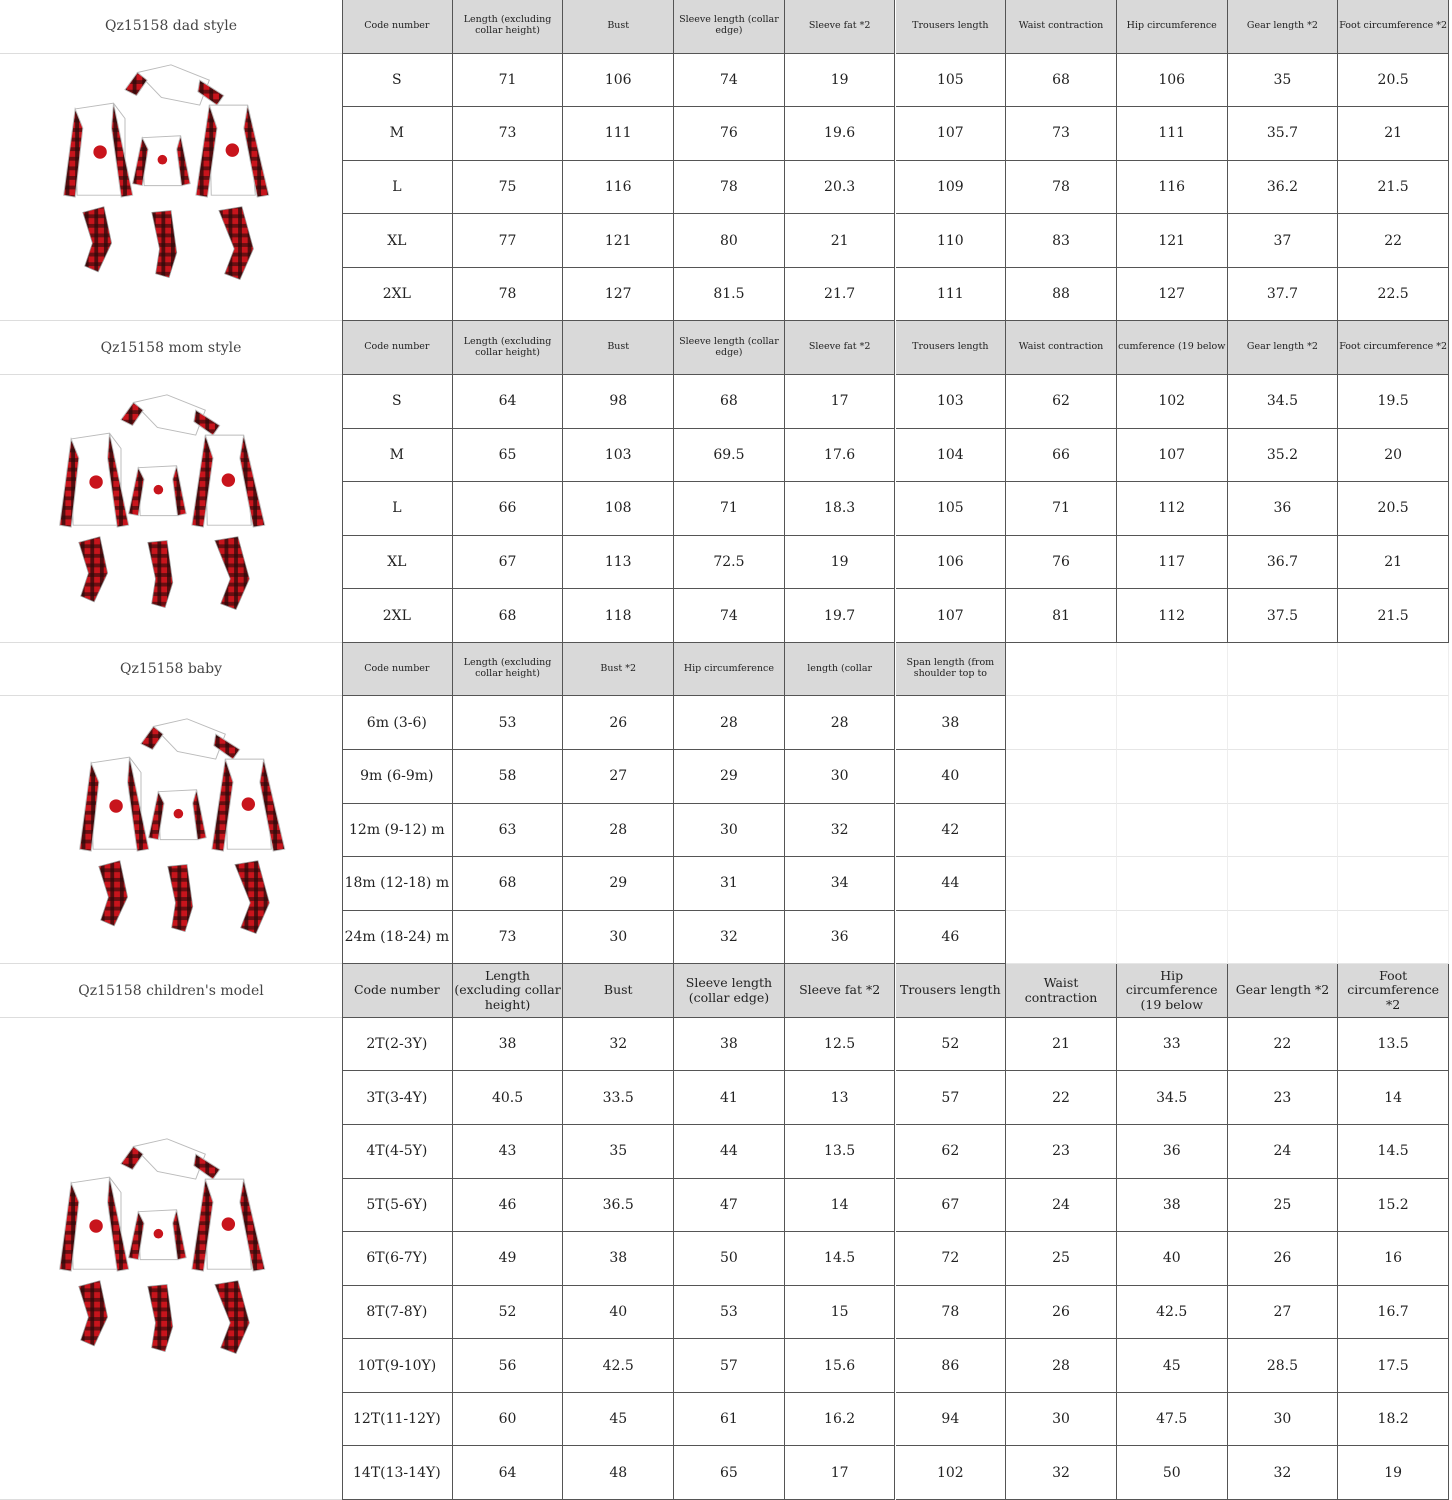  Describe the element at coordinates (1283, 187) in the screenshot. I see `table-cell: 36.2` at that location.